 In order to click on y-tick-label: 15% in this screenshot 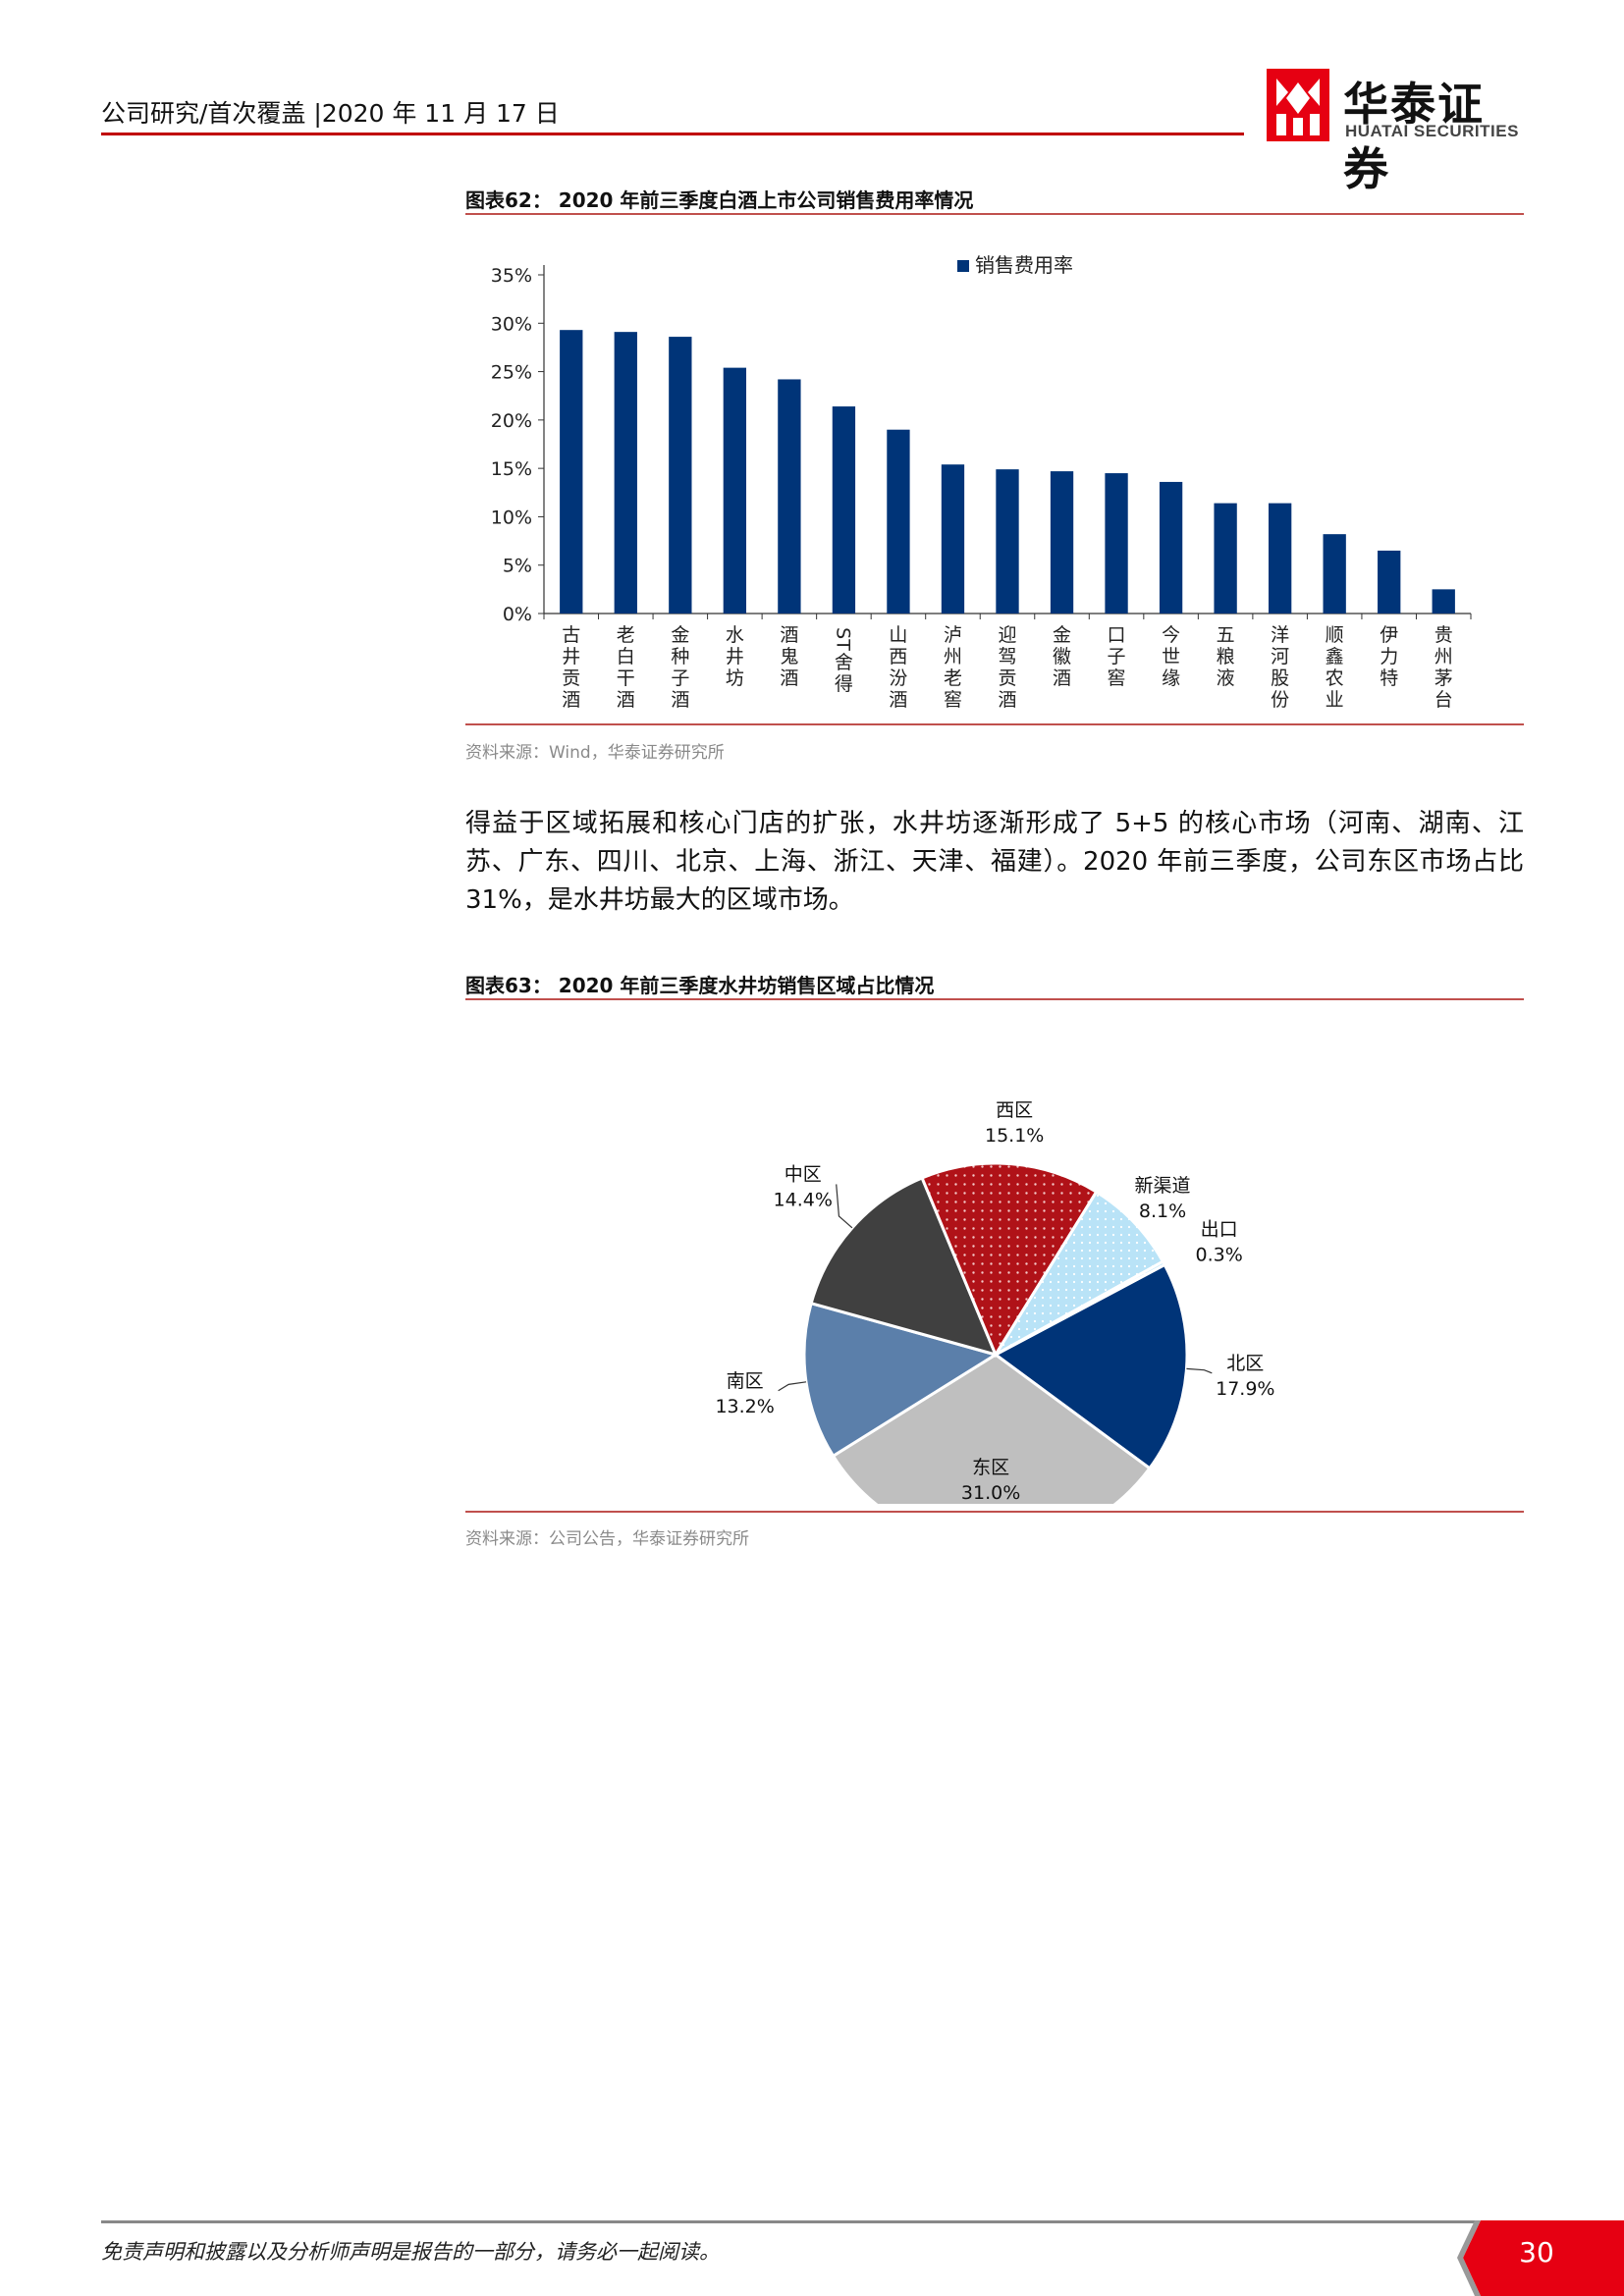, I will do `click(511, 469)`.